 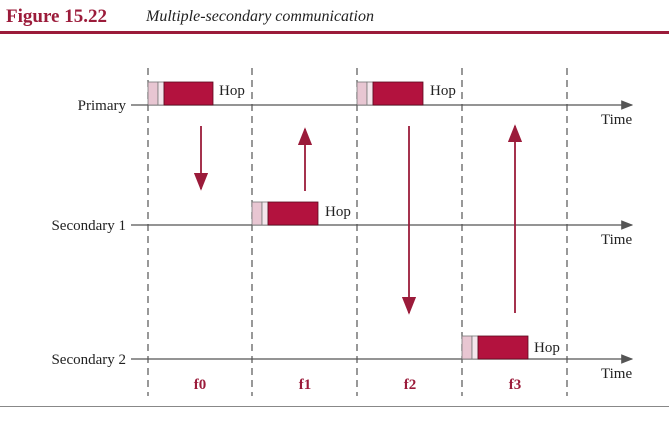 I want to click on figure-number: Figure 15.22, so click(x=56, y=16).